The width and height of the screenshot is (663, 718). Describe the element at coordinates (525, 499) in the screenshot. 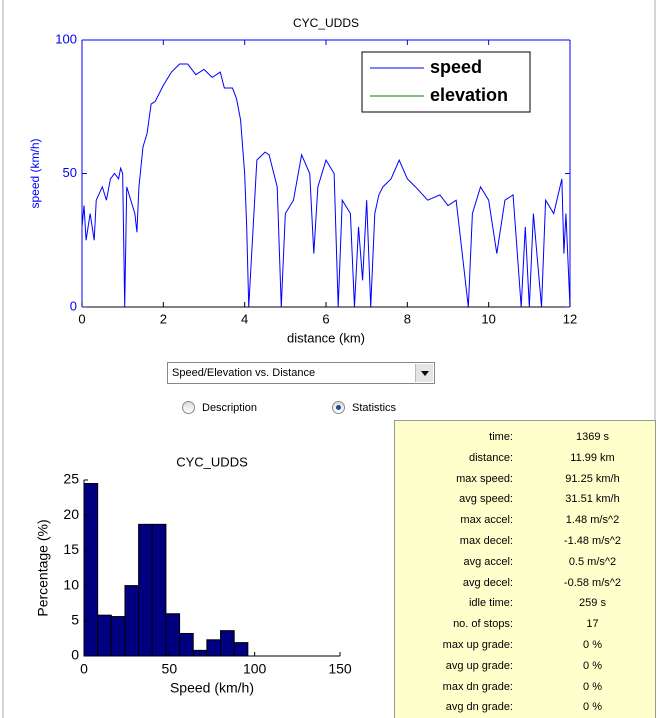

I see `stat-row: avg speed: 31.51 km/h` at that location.